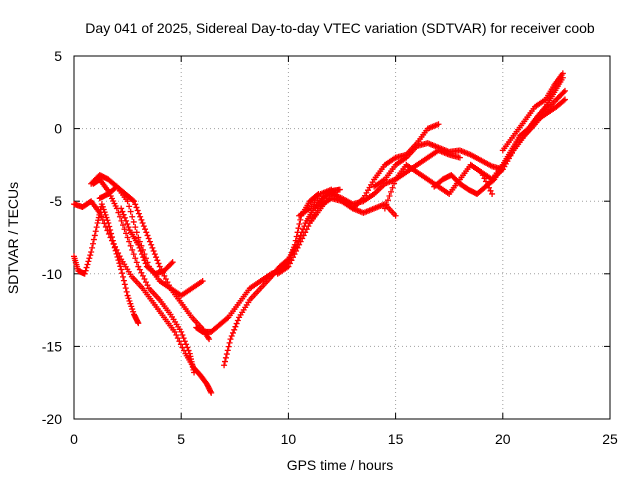  What do you see at coordinates (503, 439) in the screenshot?
I see `x-tick-label: 20` at bounding box center [503, 439].